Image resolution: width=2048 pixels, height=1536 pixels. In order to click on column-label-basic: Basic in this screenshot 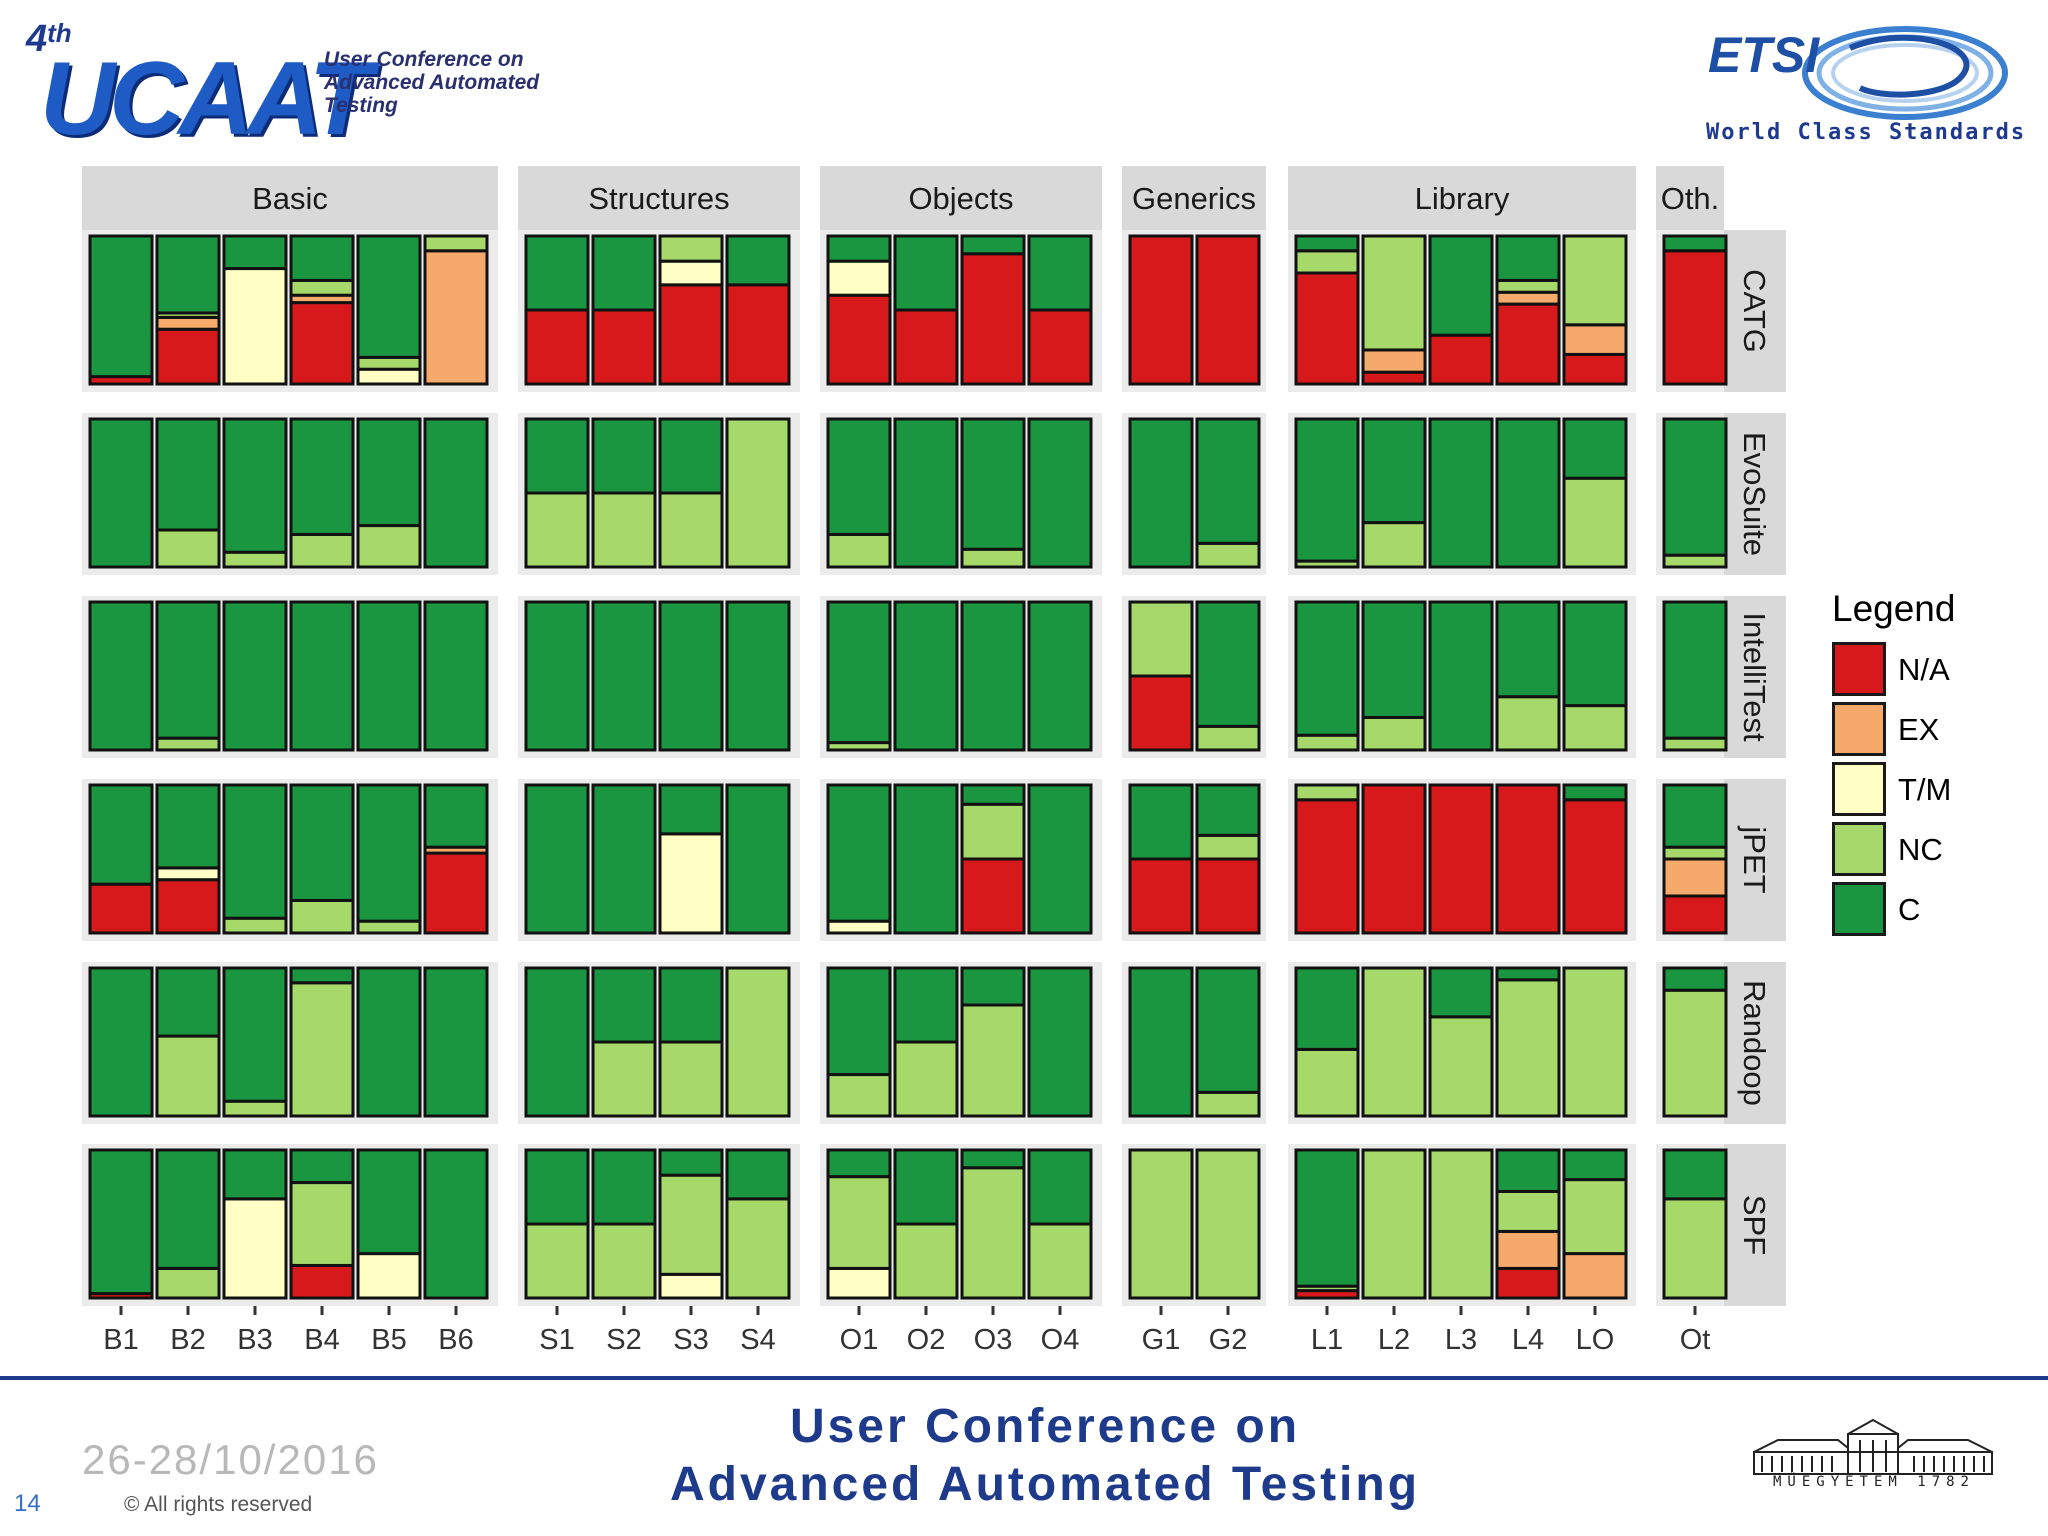, I will do `click(290, 198)`.